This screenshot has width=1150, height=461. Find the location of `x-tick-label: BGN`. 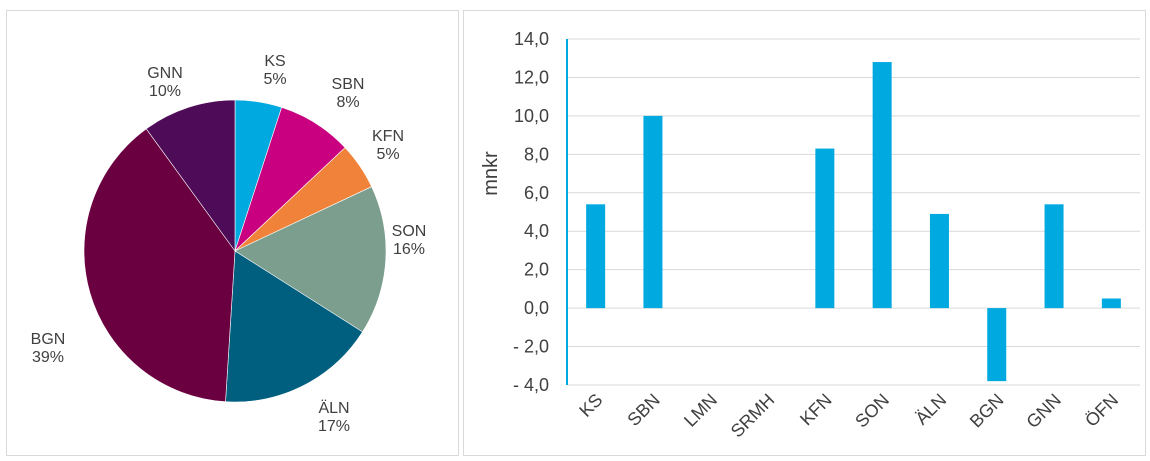

x-tick-label: BGN is located at coordinates (987, 411).